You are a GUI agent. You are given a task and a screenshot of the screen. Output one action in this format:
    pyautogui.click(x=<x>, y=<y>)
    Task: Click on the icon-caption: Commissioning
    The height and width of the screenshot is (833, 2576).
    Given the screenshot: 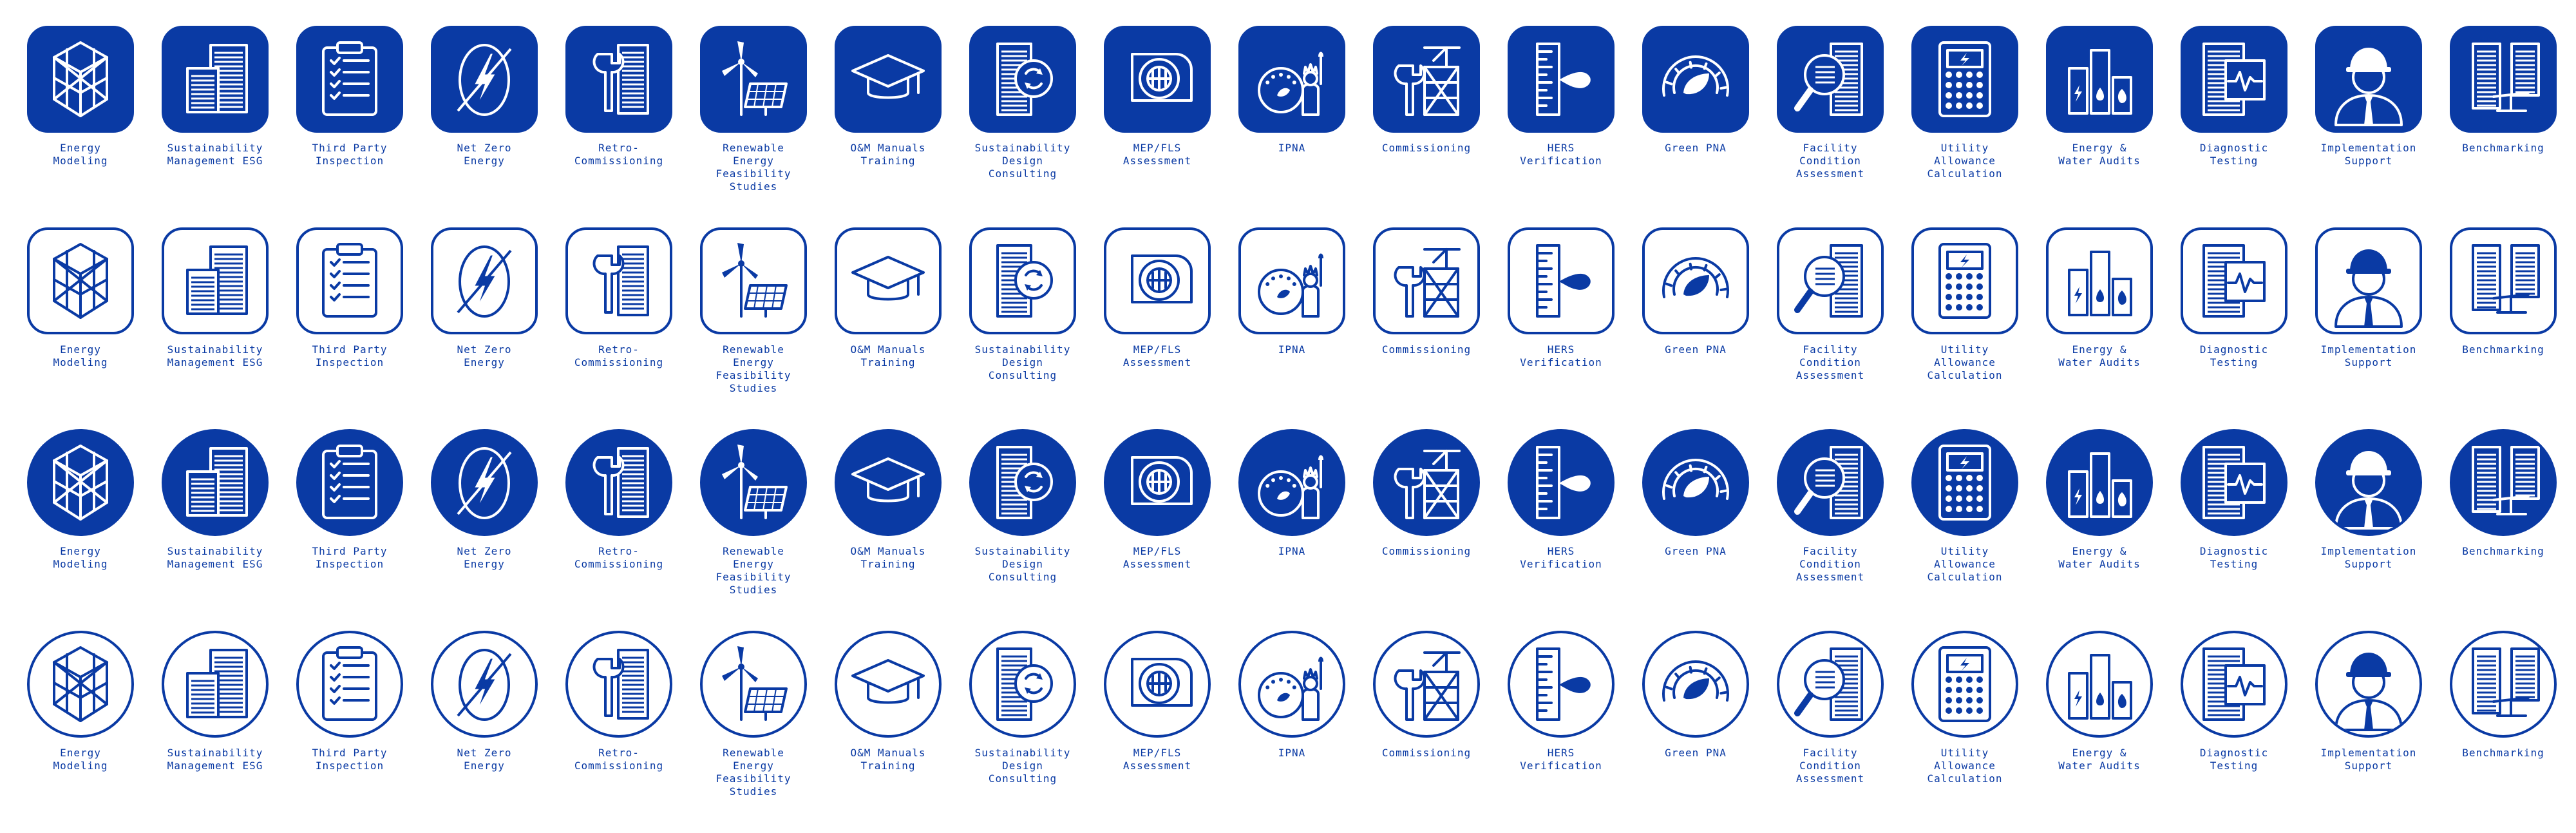 What is the action you would take?
    pyautogui.click(x=1426, y=551)
    